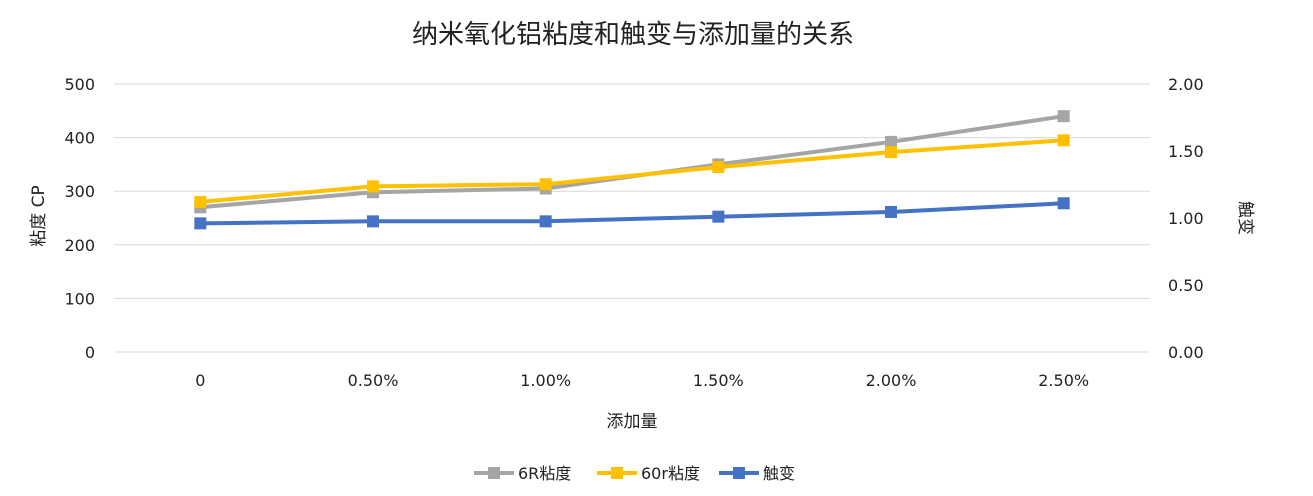 The width and height of the screenshot is (1313, 496). What do you see at coordinates (718, 380) in the screenshot?
I see `x-axis-tick-label: 1.50%` at bounding box center [718, 380].